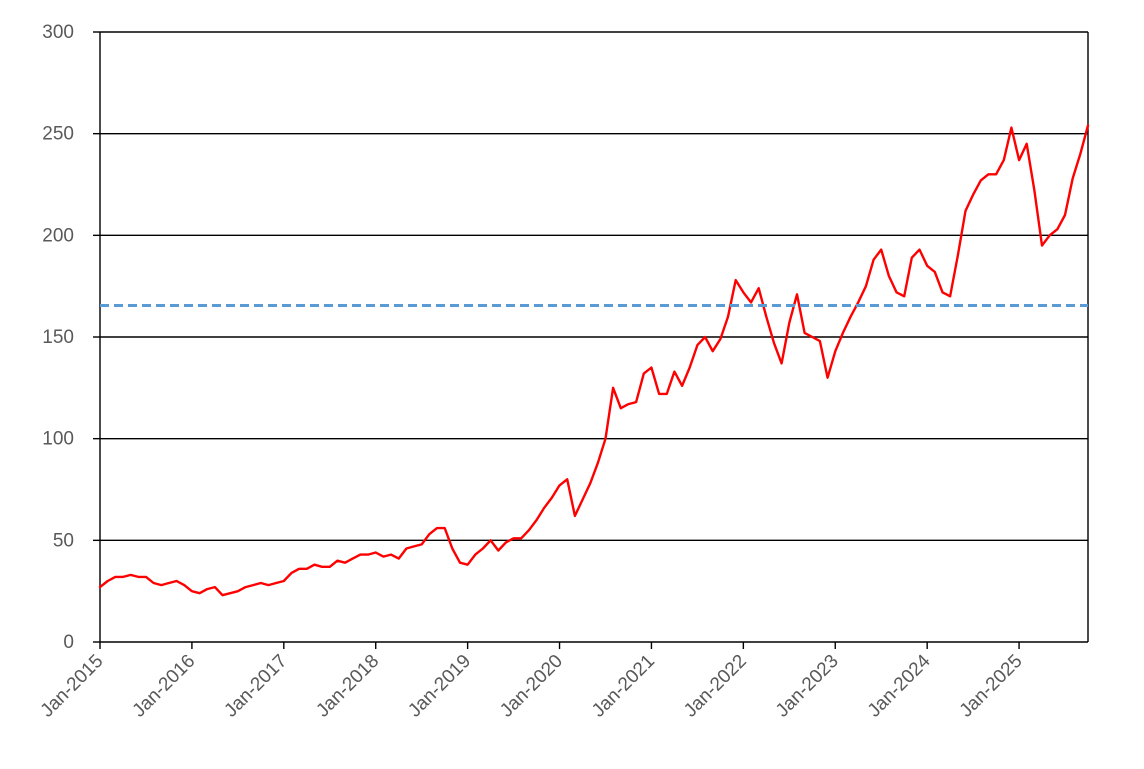 This screenshot has width=1144, height=769. I want to click on y-tick-label: 0, so click(68, 642).